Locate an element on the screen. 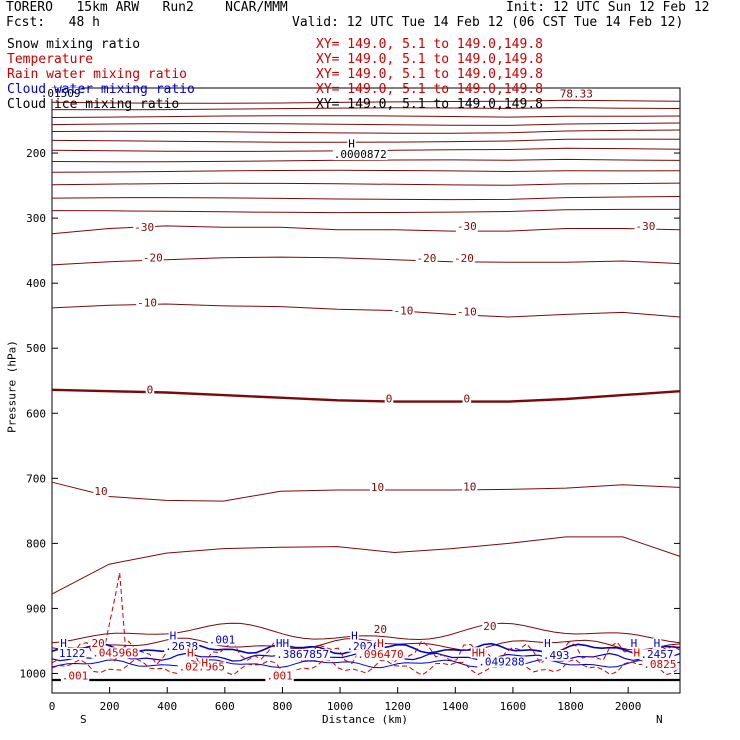 This screenshot has width=740, height=740. y-tick-label: 300 is located at coordinates (36, 218).